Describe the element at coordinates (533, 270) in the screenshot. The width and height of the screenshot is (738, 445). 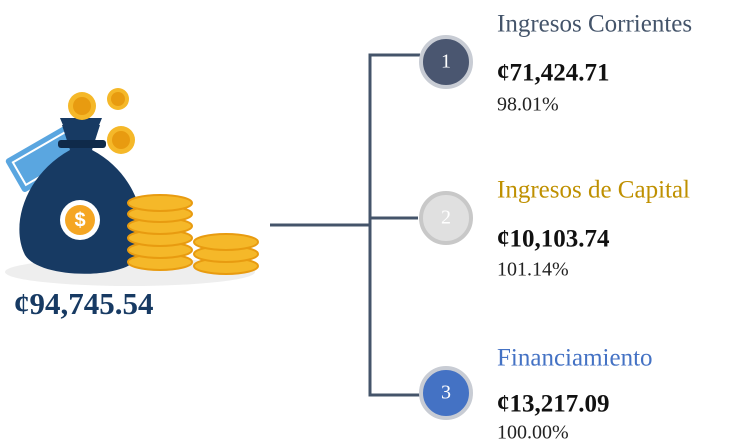
I see `item-percent: 101.14%` at that location.